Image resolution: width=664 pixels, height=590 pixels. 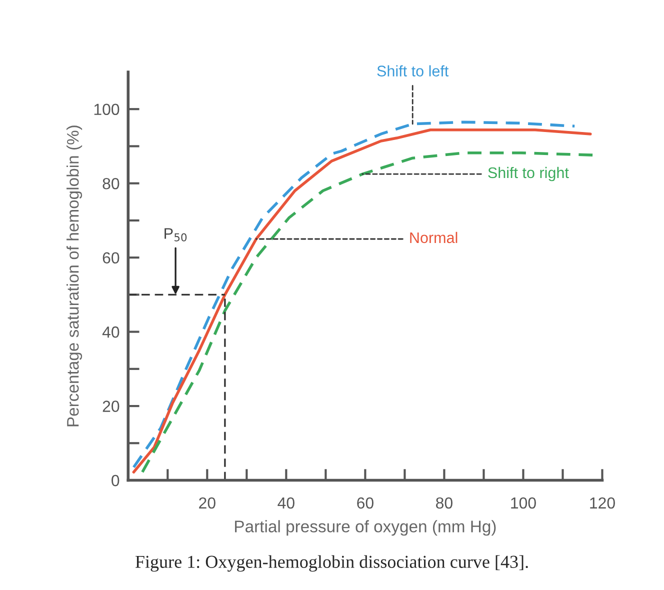 I want to click on x-tick-label: 60, so click(x=365, y=503).